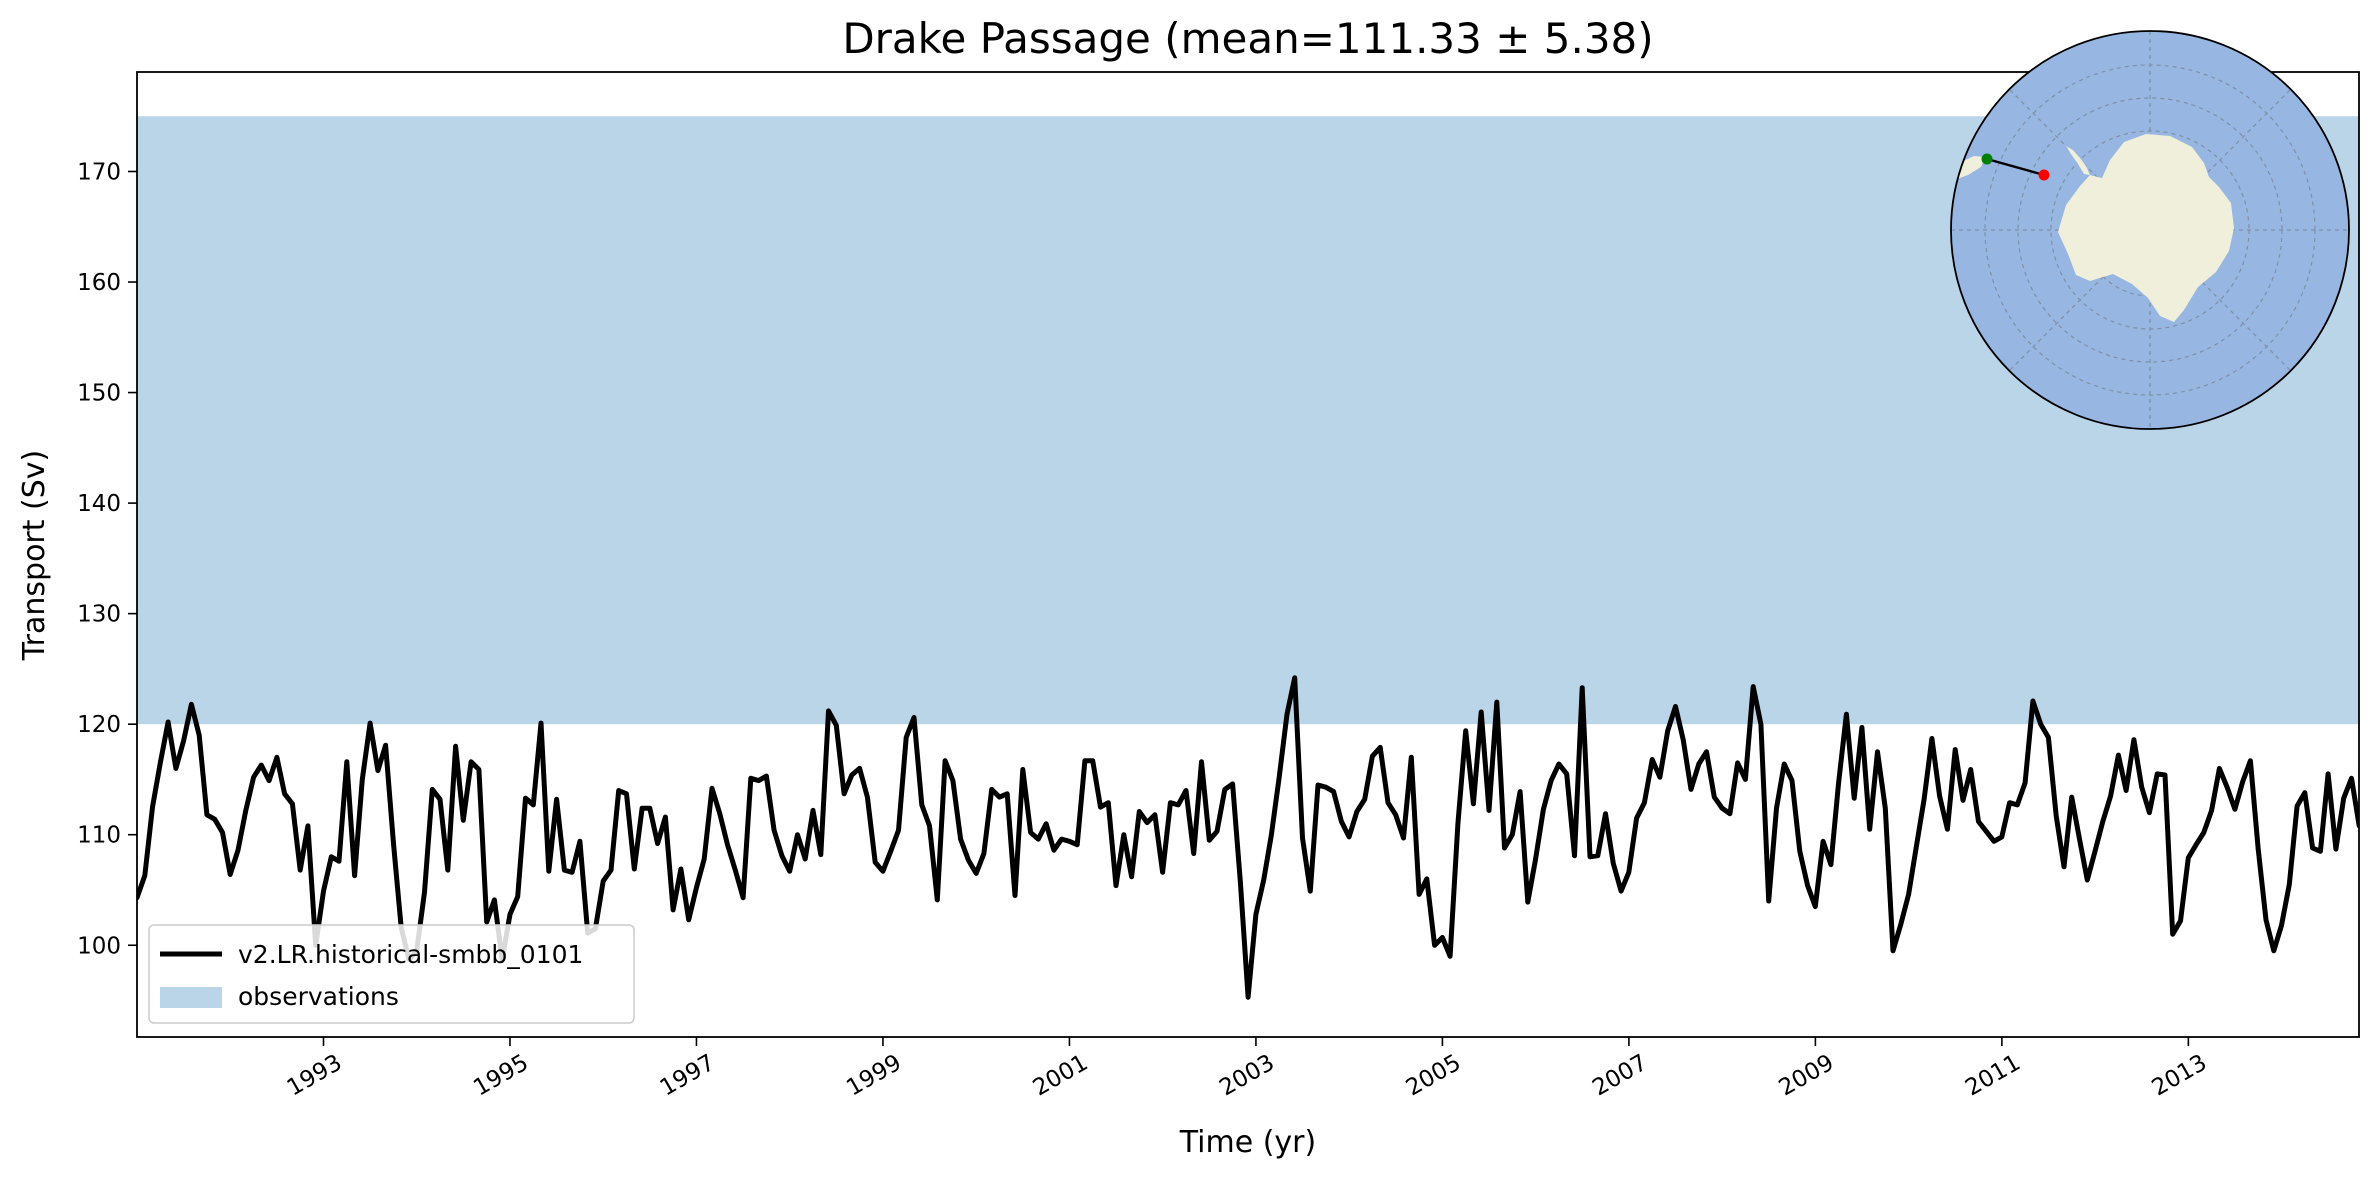  I want to click on antarctica-landmass, so click(2146, 228).